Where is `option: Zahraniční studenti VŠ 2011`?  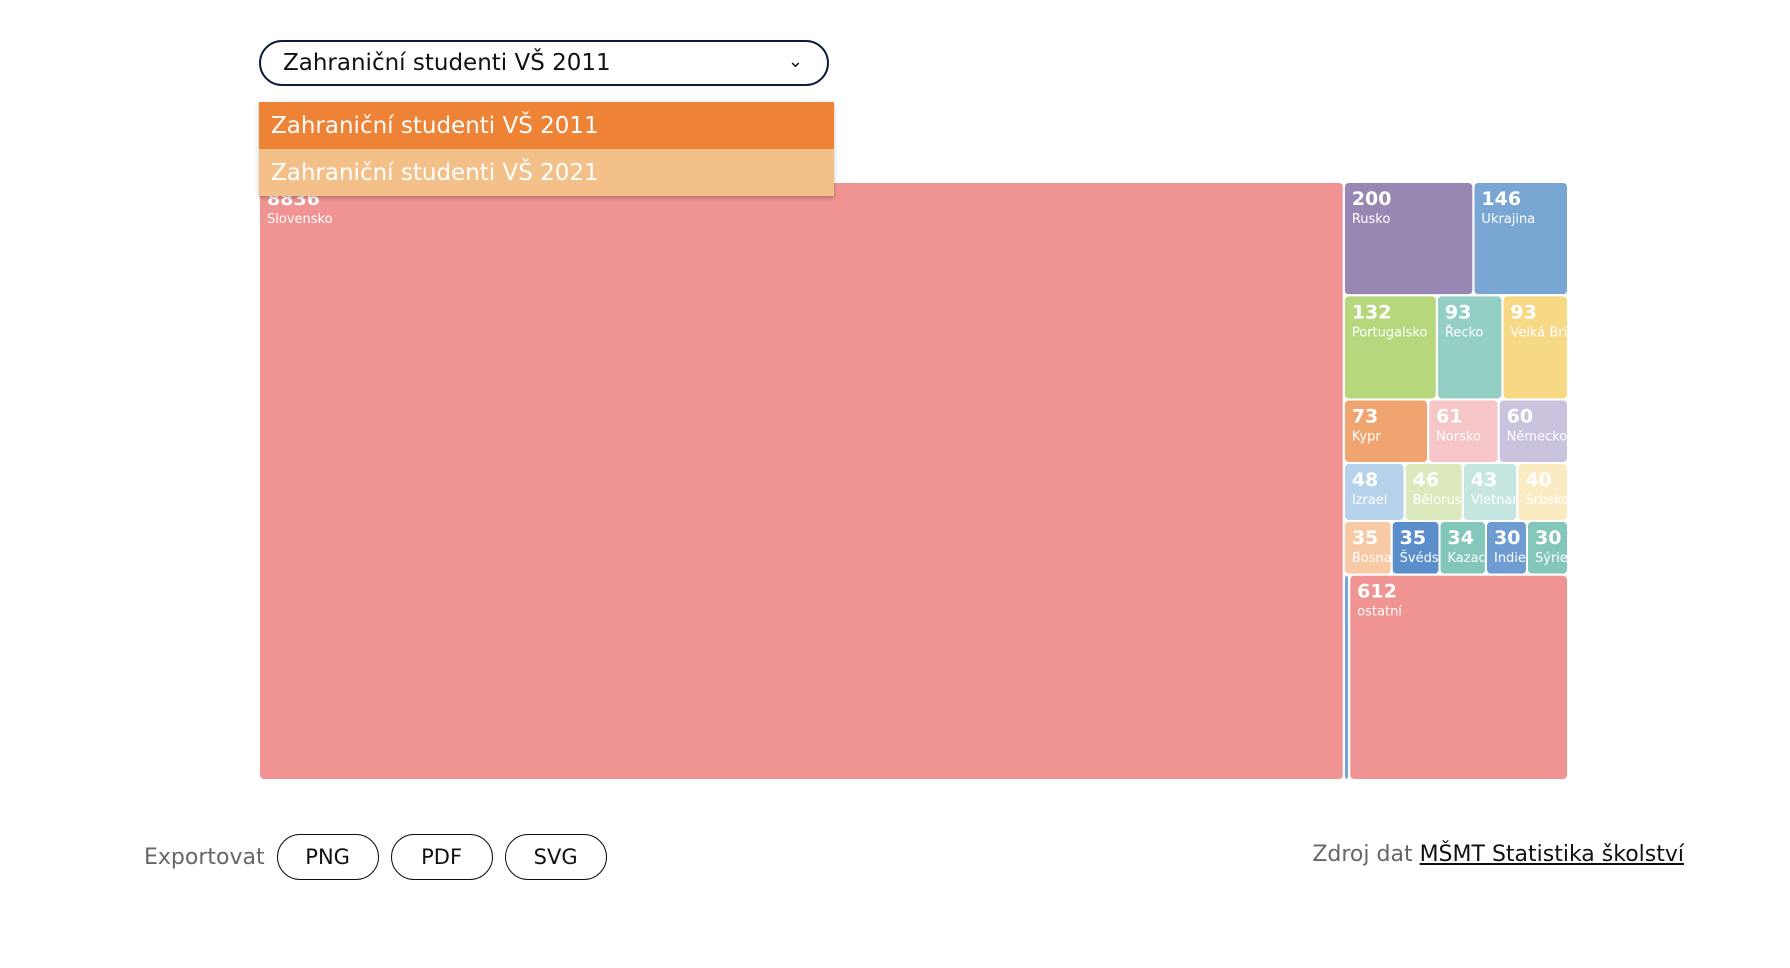 option: Zahraniční studenti VŠ 2011 is located at coordinates (546, 125).